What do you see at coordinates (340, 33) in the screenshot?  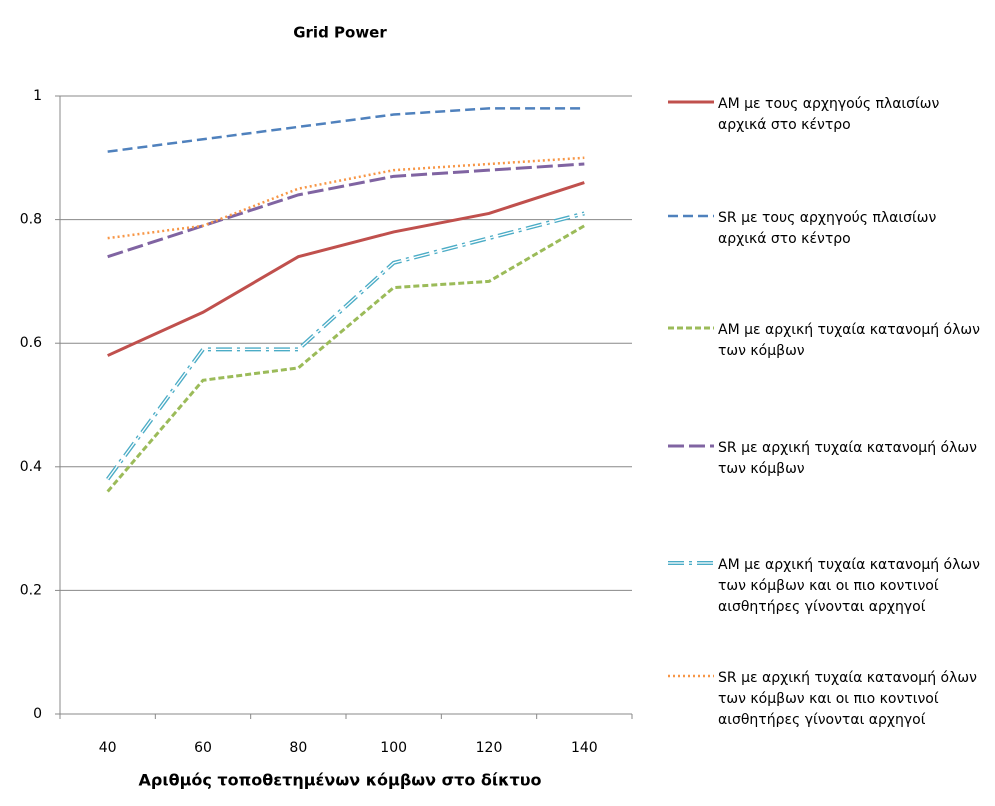 I see `chart-title: Grid Power` at bounding box center [340, 33].